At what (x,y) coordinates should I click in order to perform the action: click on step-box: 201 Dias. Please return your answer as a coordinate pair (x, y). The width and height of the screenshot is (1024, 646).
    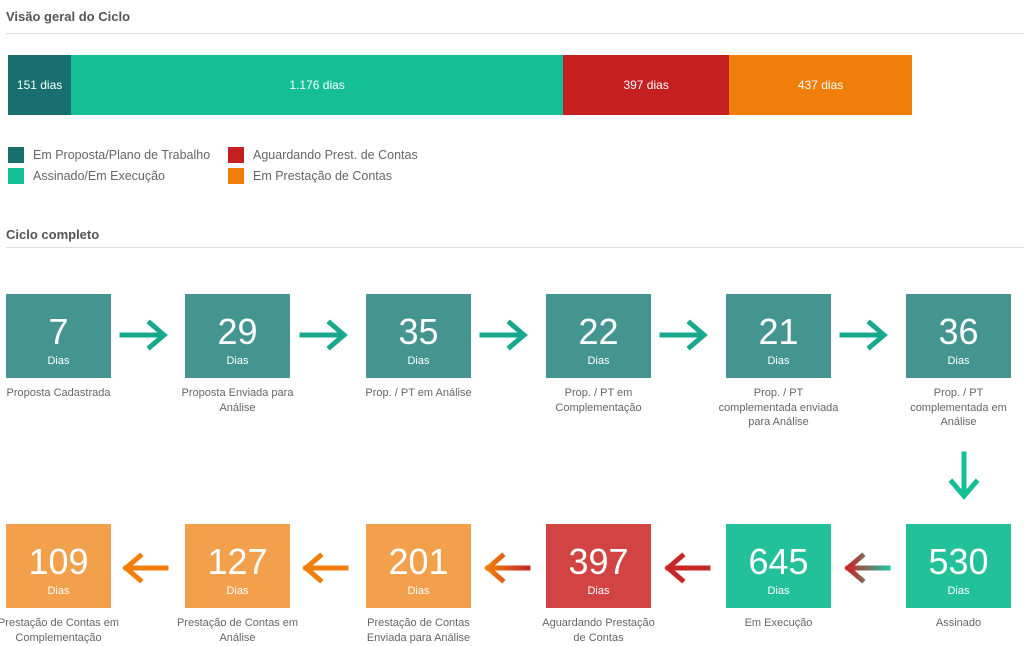
    Looking at the image, I should click on (418, 566).